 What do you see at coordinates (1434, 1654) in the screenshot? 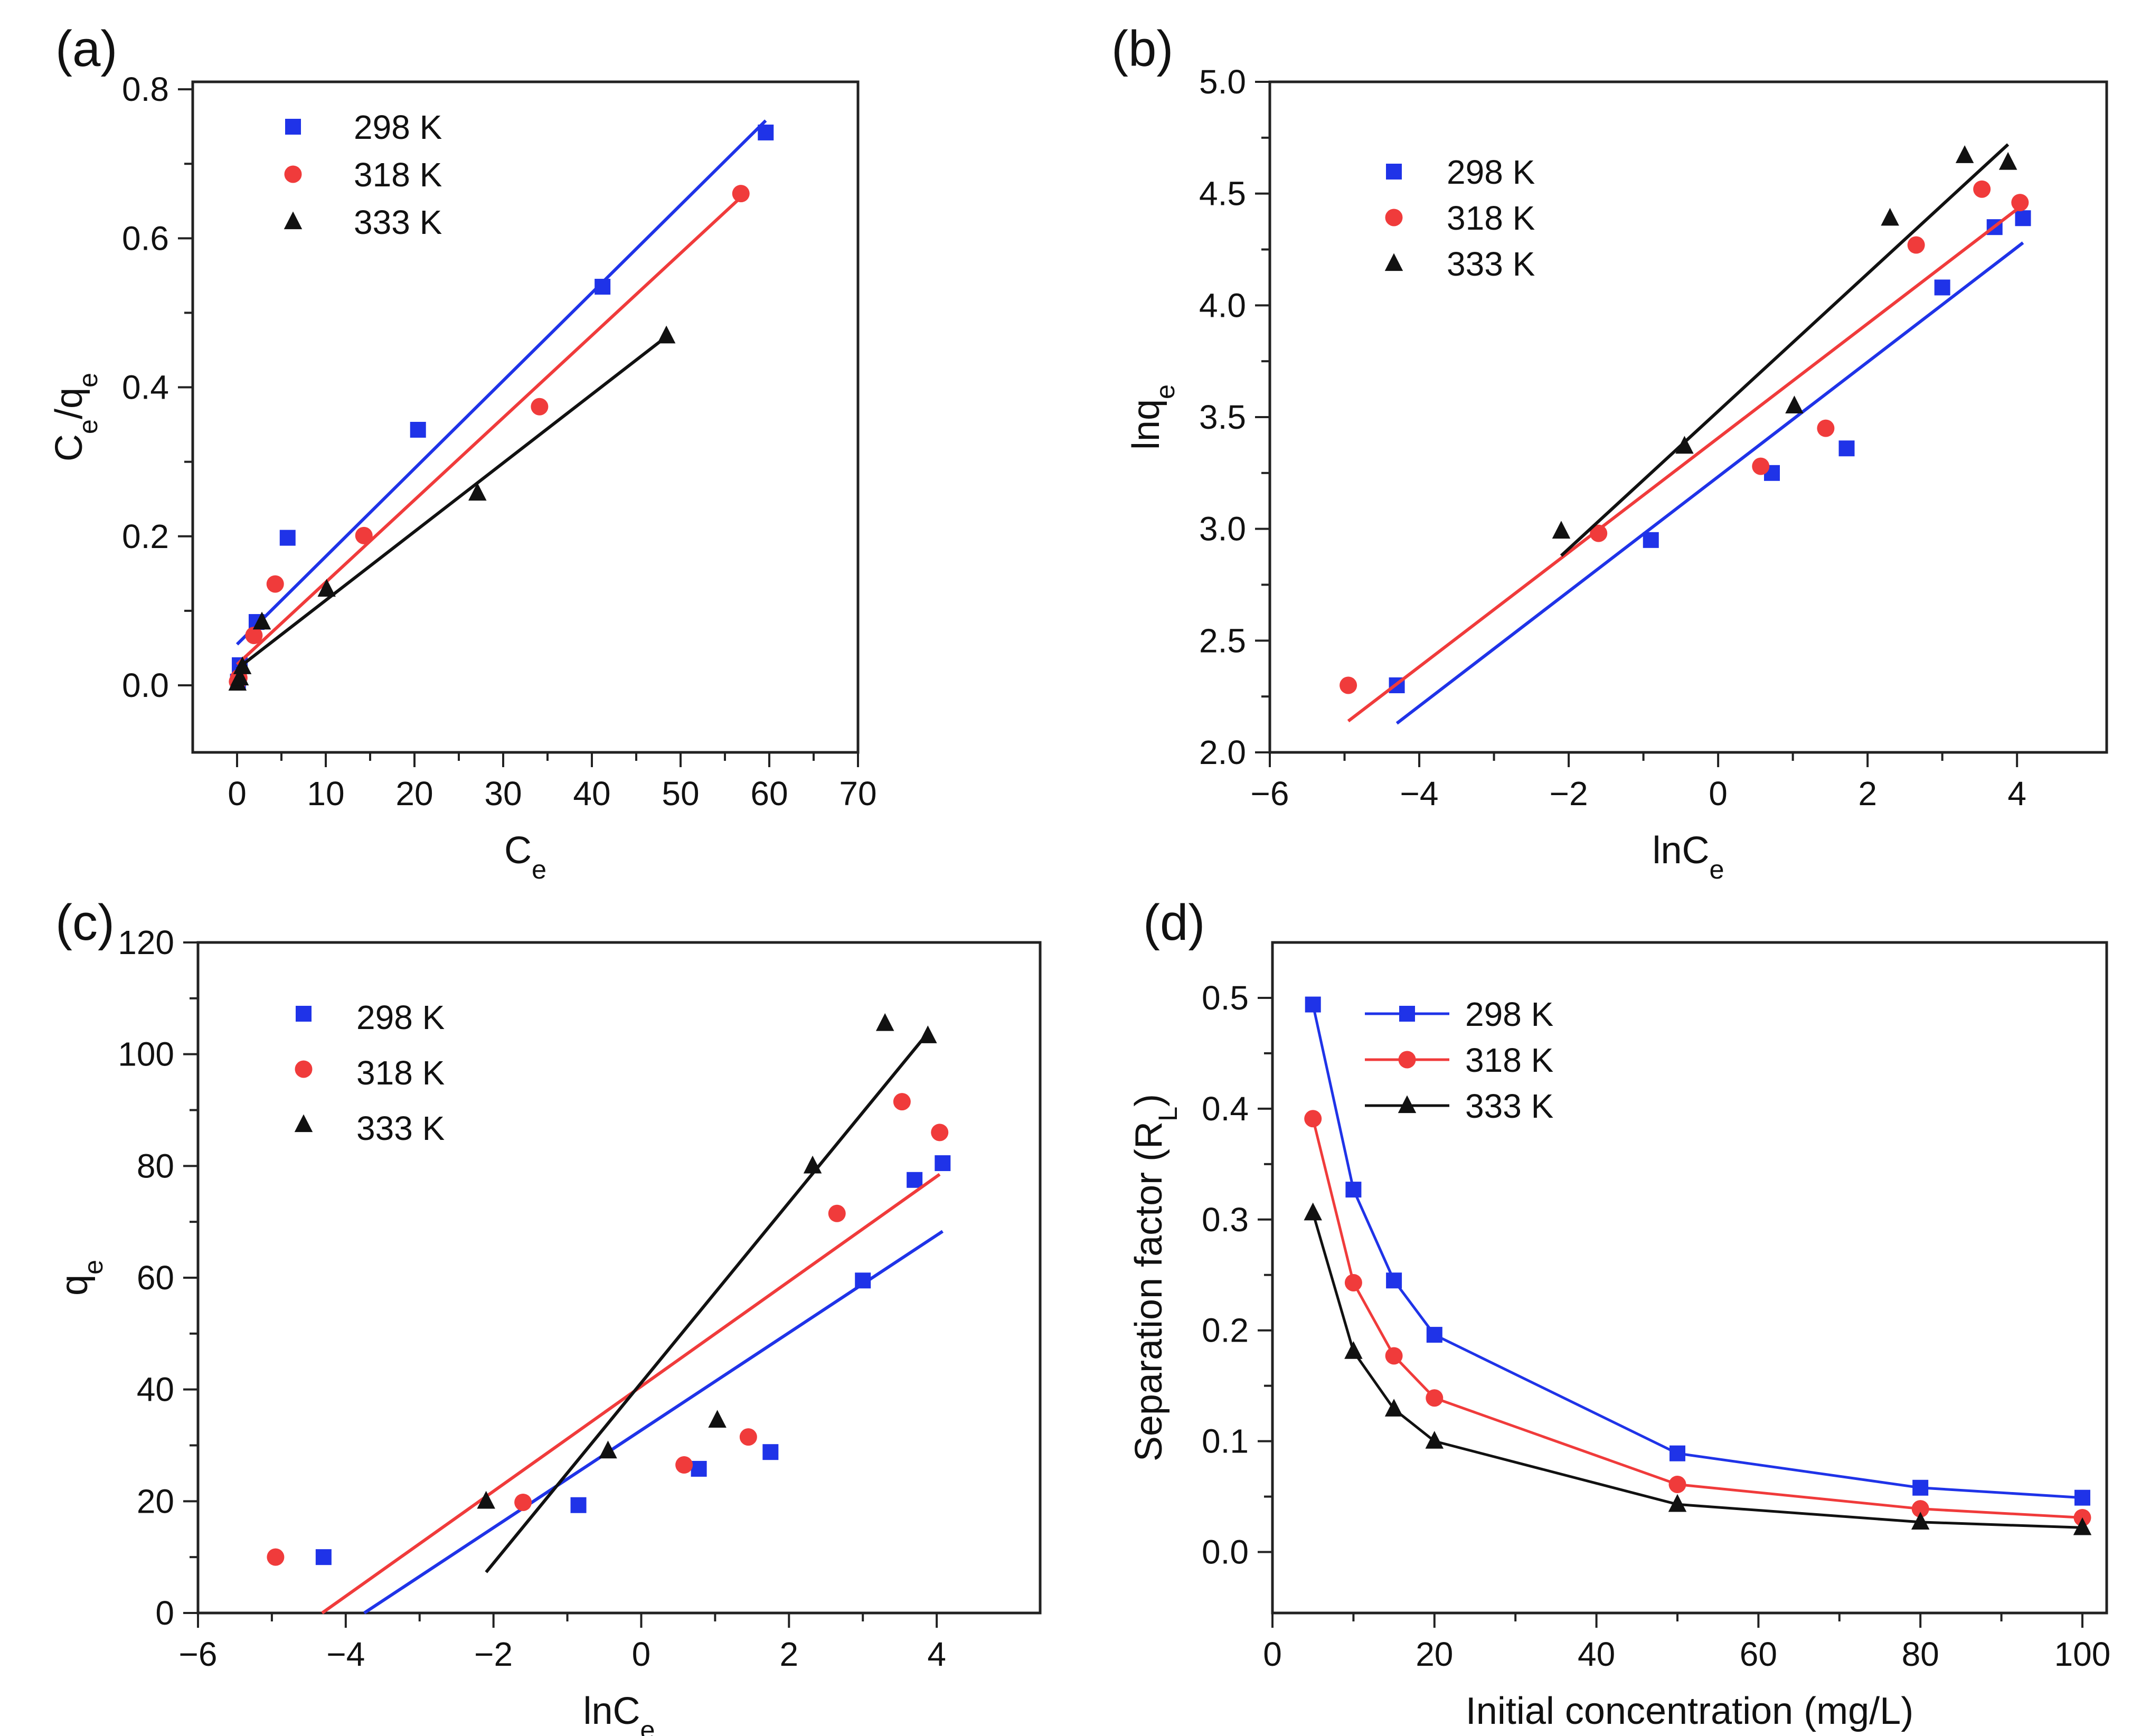
I see `x-tick-label: 20` at bounding box center [1434, 1654].